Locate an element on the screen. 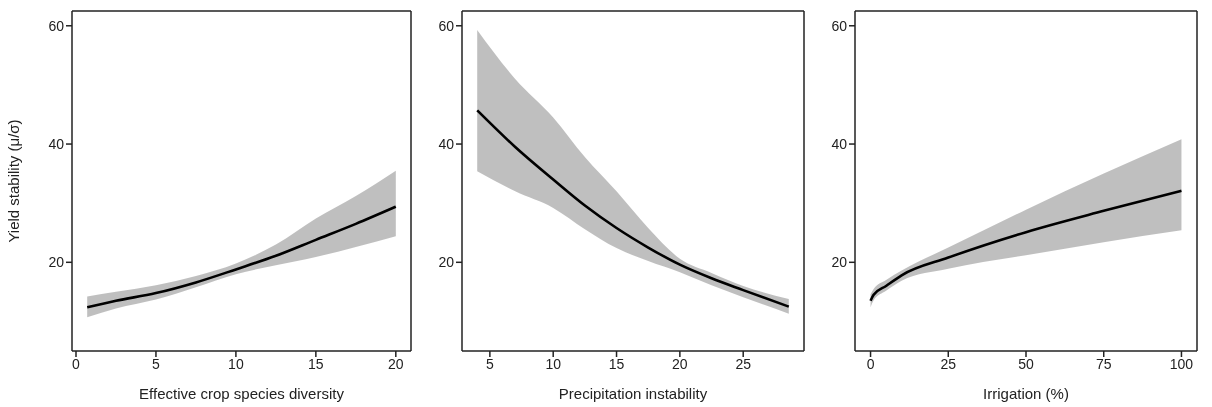 The image size is (1212, 407). x-axis-title: Precipitation instability is located at coordinates (633, 393).